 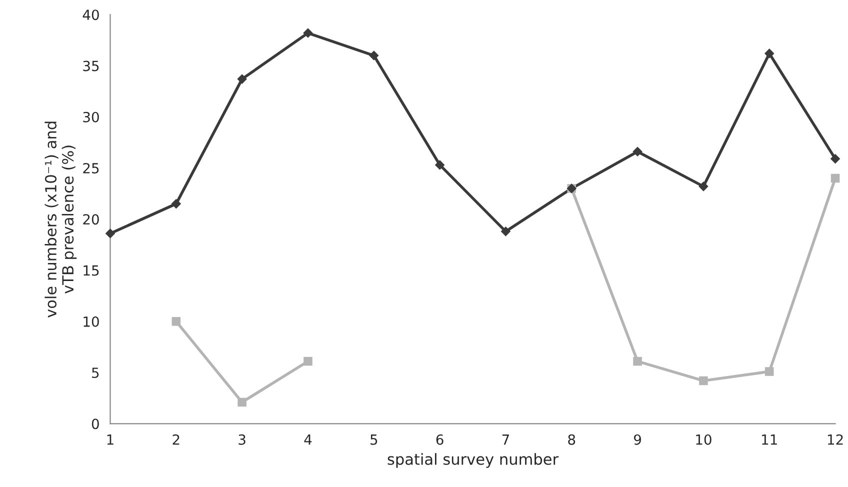 What do you see at coordinates (374, 439) in the screenshot?
I see `x-tick-label: 5` at bounding box center [374, 439].